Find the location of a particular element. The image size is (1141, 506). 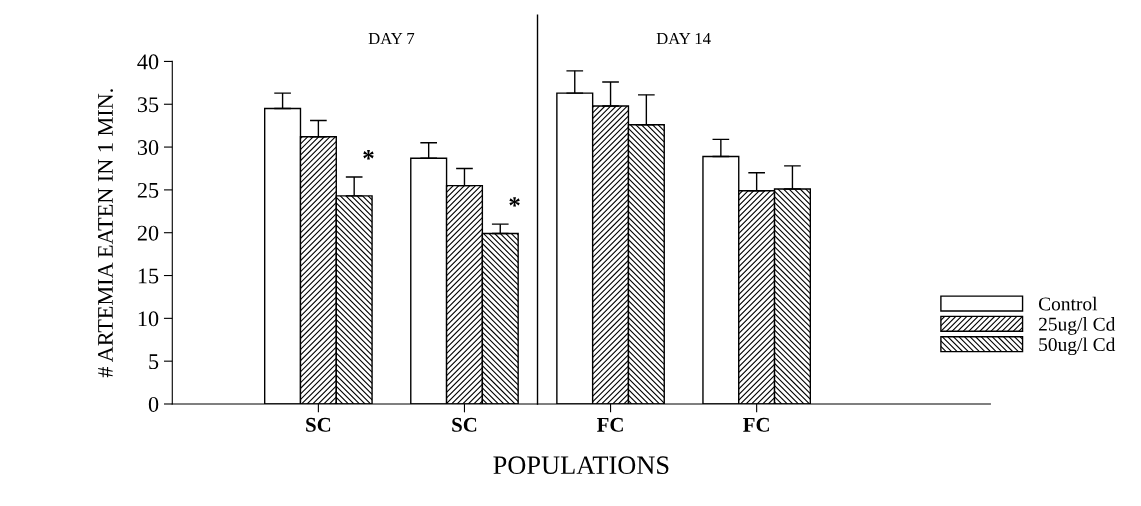

y-tick-label: 30 is located at coordinates (148, 147).